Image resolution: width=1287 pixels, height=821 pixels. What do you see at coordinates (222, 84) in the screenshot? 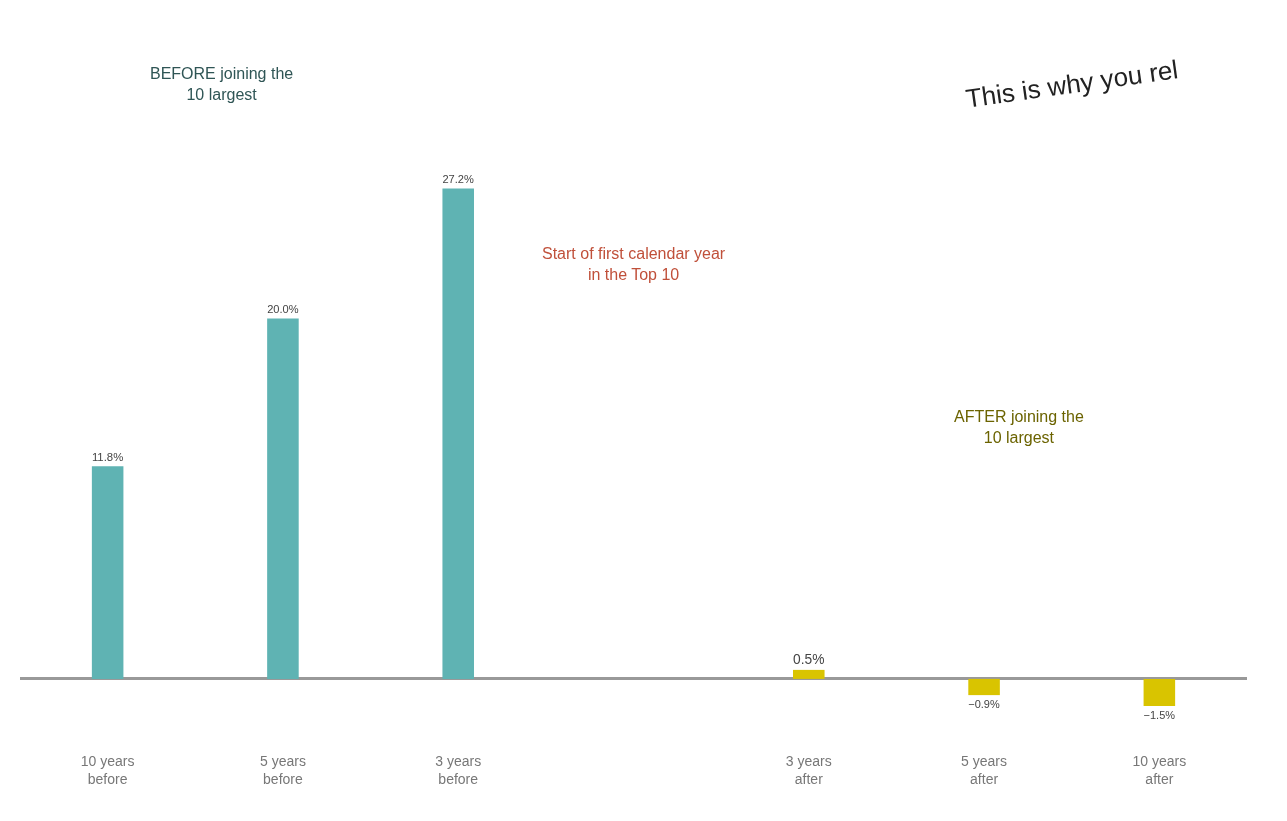
I see `text: BEFORE joining the 10 largest` at bounding box center [222, 84].